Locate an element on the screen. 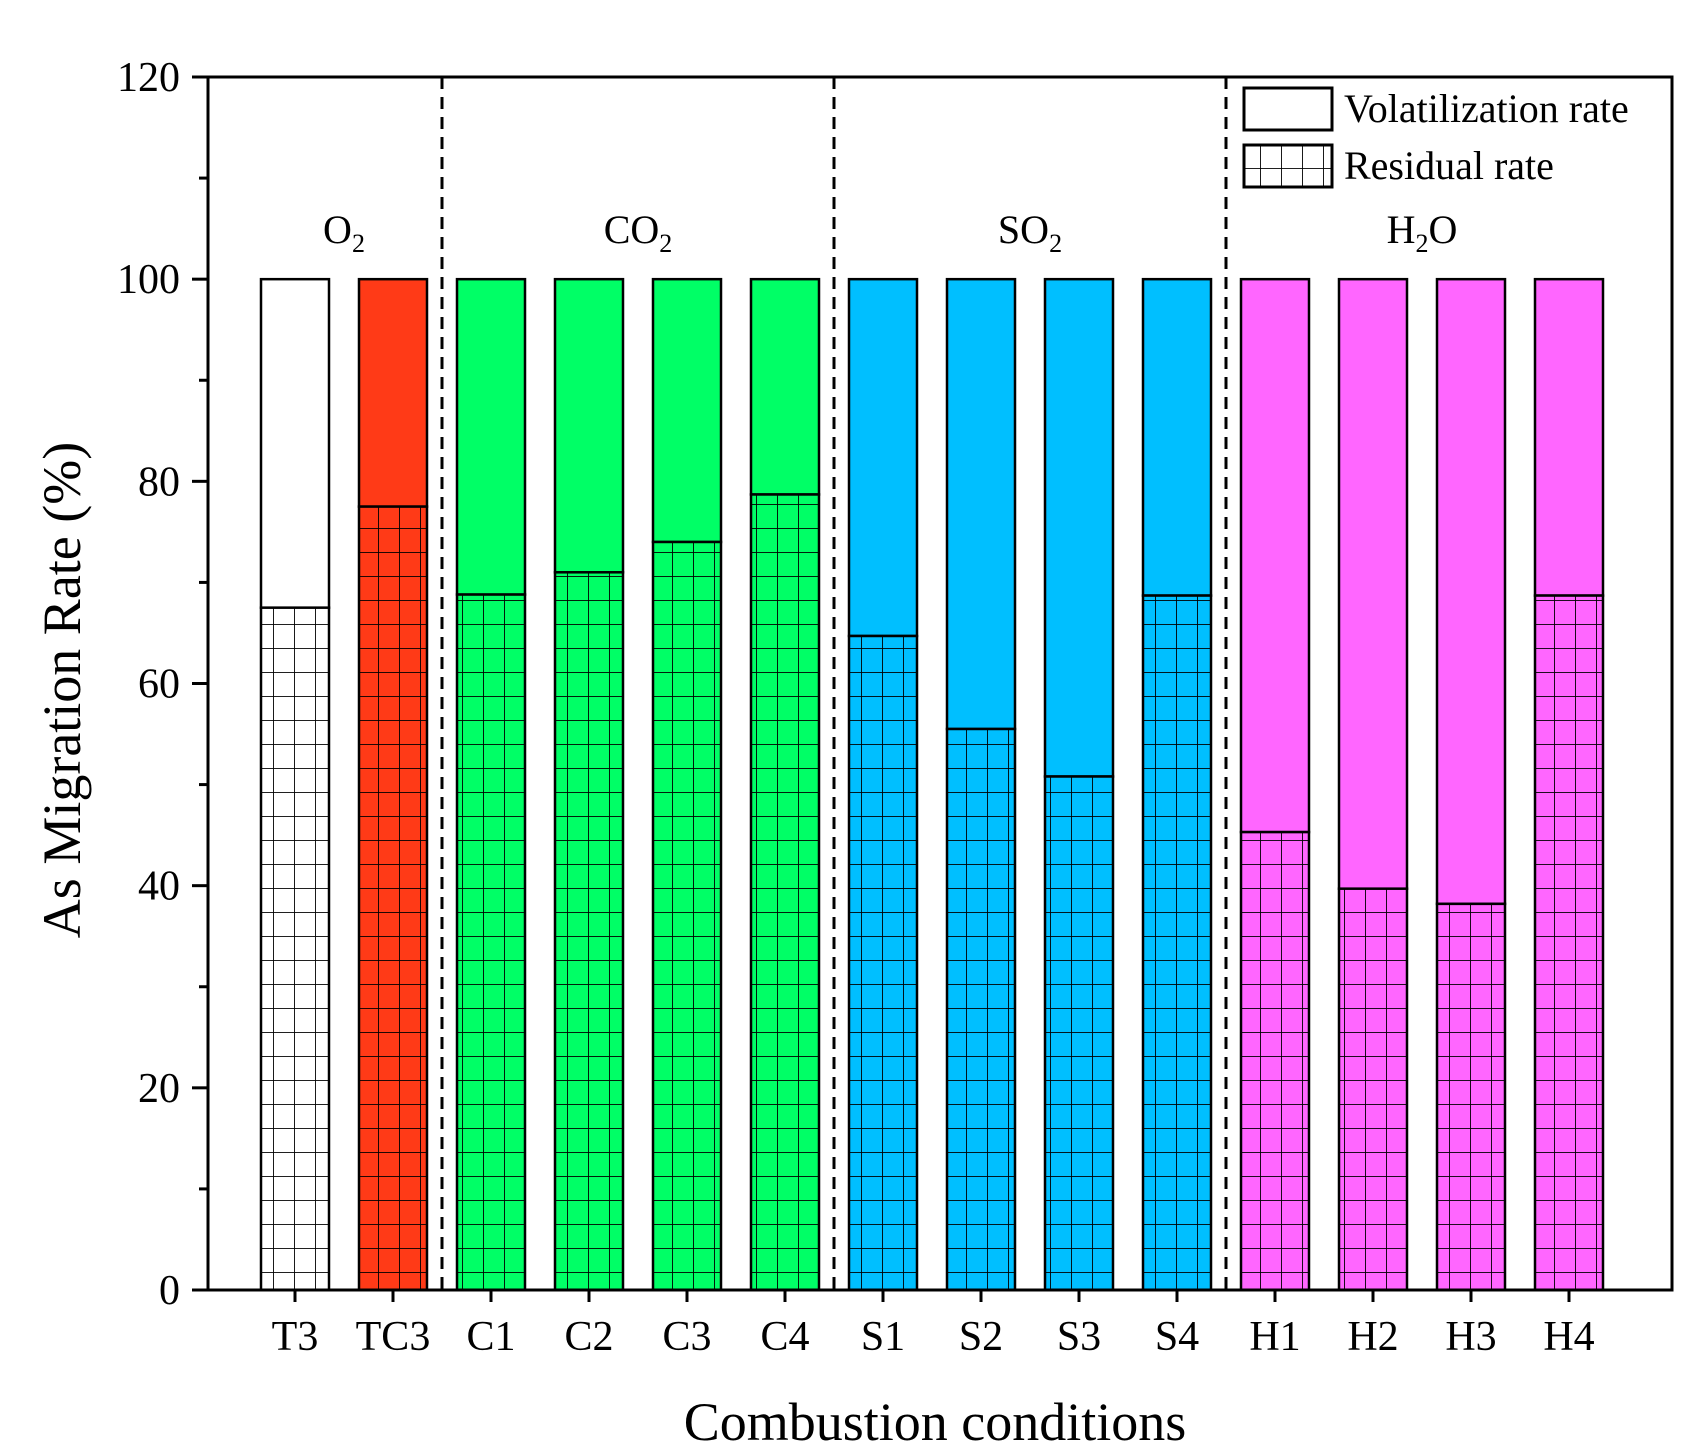  legend-label: Volatilization rate is located at coordinates (1486, 108).